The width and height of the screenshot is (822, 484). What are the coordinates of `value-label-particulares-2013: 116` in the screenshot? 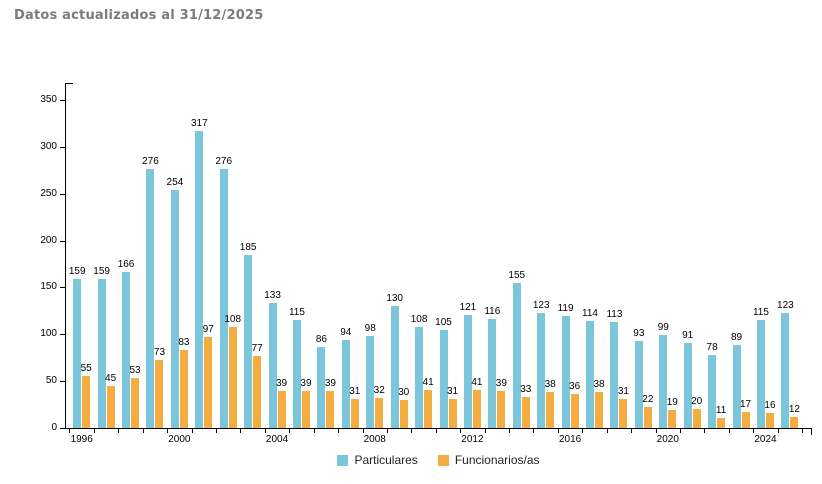 It's located at (492, 311).